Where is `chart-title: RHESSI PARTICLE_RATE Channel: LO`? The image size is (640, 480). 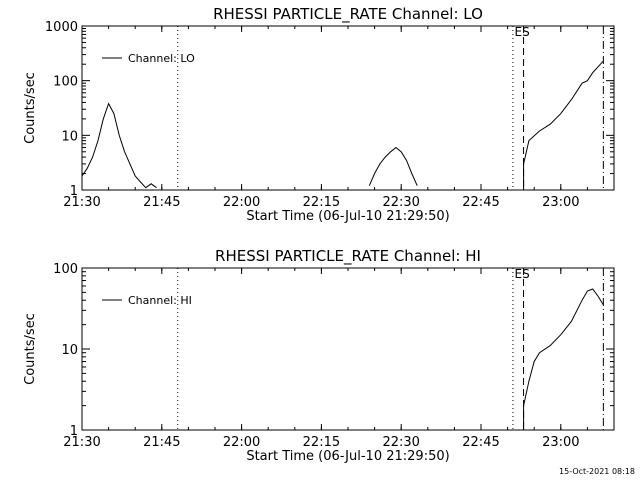
chart-title: RHESSI PARTICLE_RATE Channel: LO is located at coordinates (348, 14).